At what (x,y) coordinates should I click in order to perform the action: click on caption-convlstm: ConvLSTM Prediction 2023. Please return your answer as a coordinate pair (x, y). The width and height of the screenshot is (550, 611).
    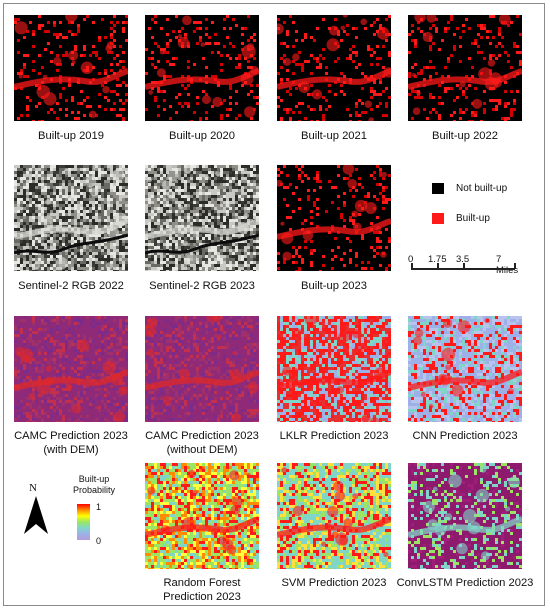
    Looking at the image, I should click on (465, 583).